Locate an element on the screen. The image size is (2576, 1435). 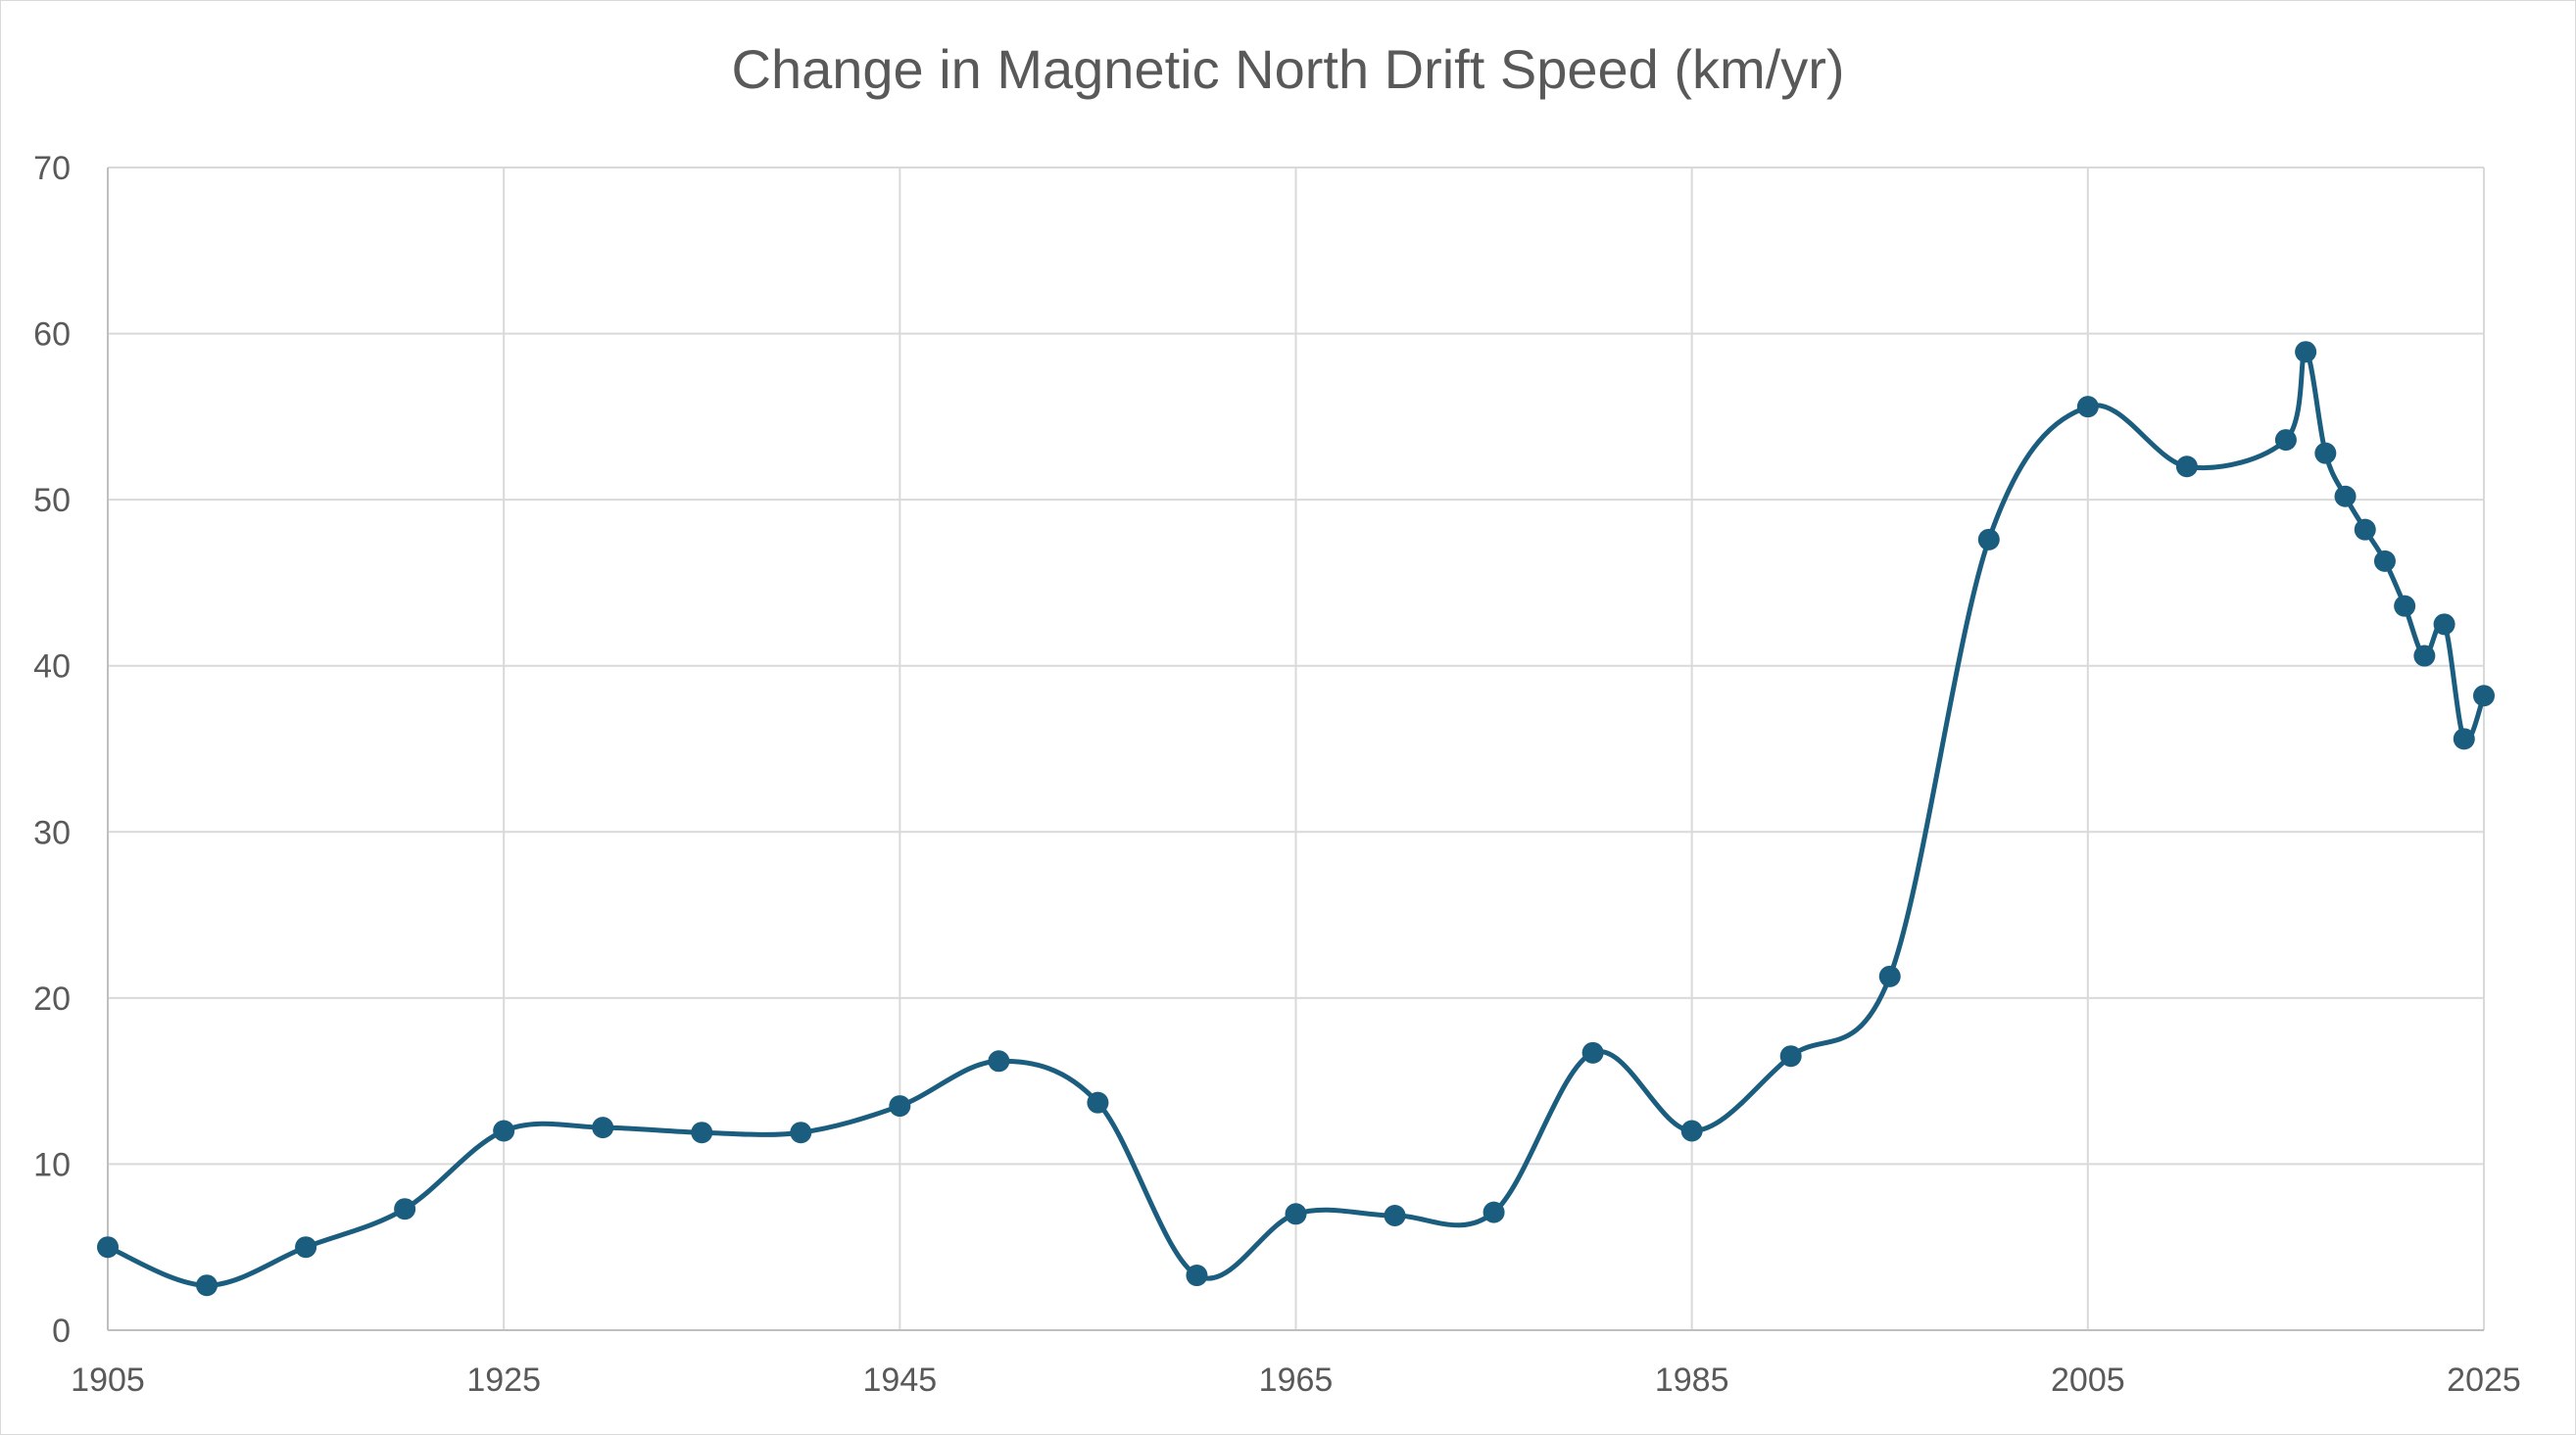
data-point-2010 is located at coordinates (2186, 467).